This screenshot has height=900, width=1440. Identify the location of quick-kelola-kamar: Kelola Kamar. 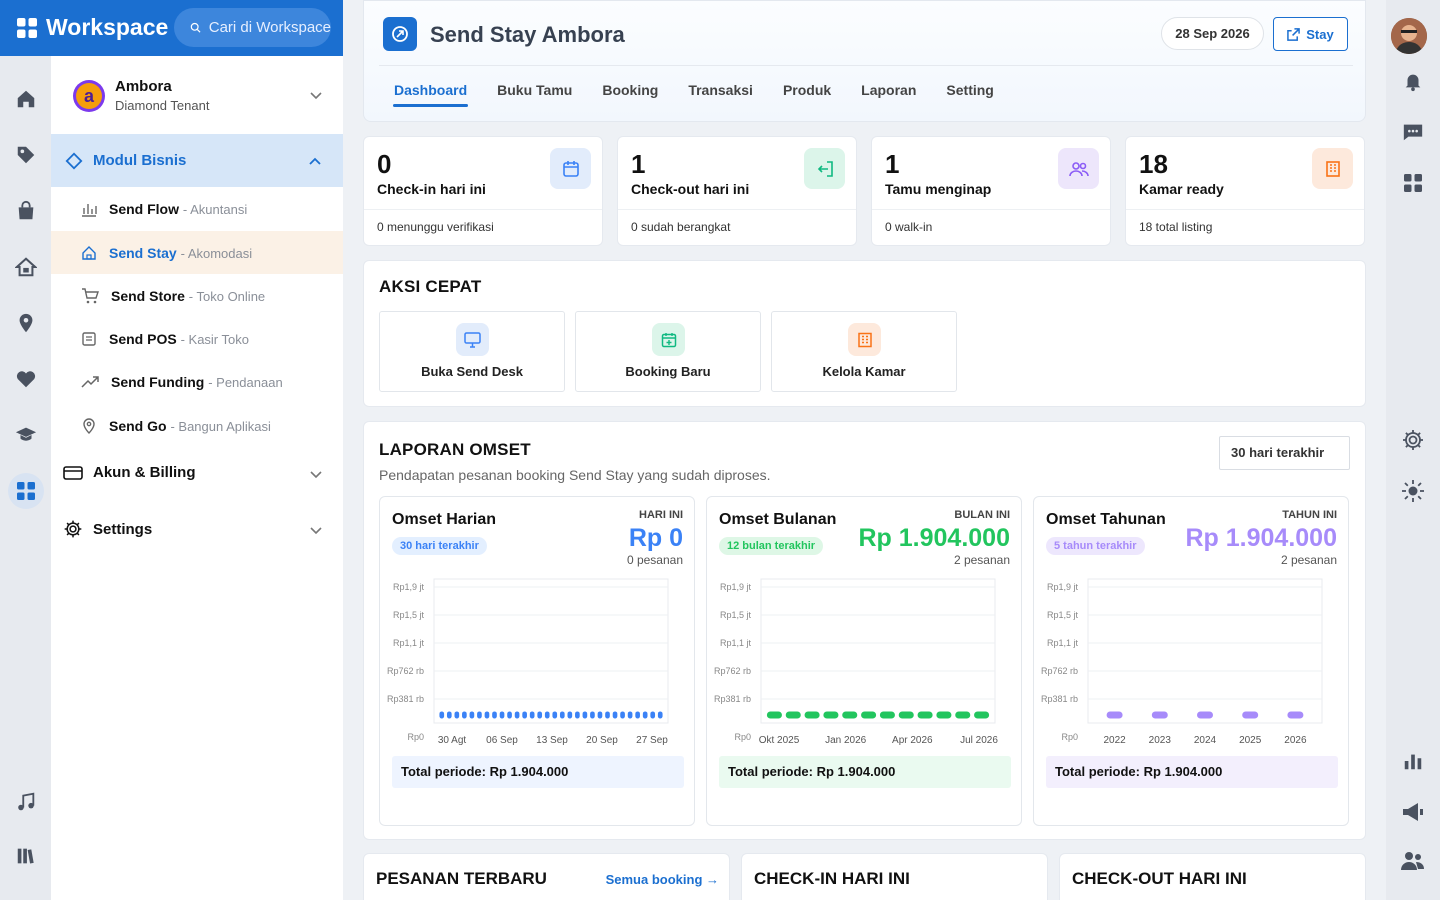
(864, 351).